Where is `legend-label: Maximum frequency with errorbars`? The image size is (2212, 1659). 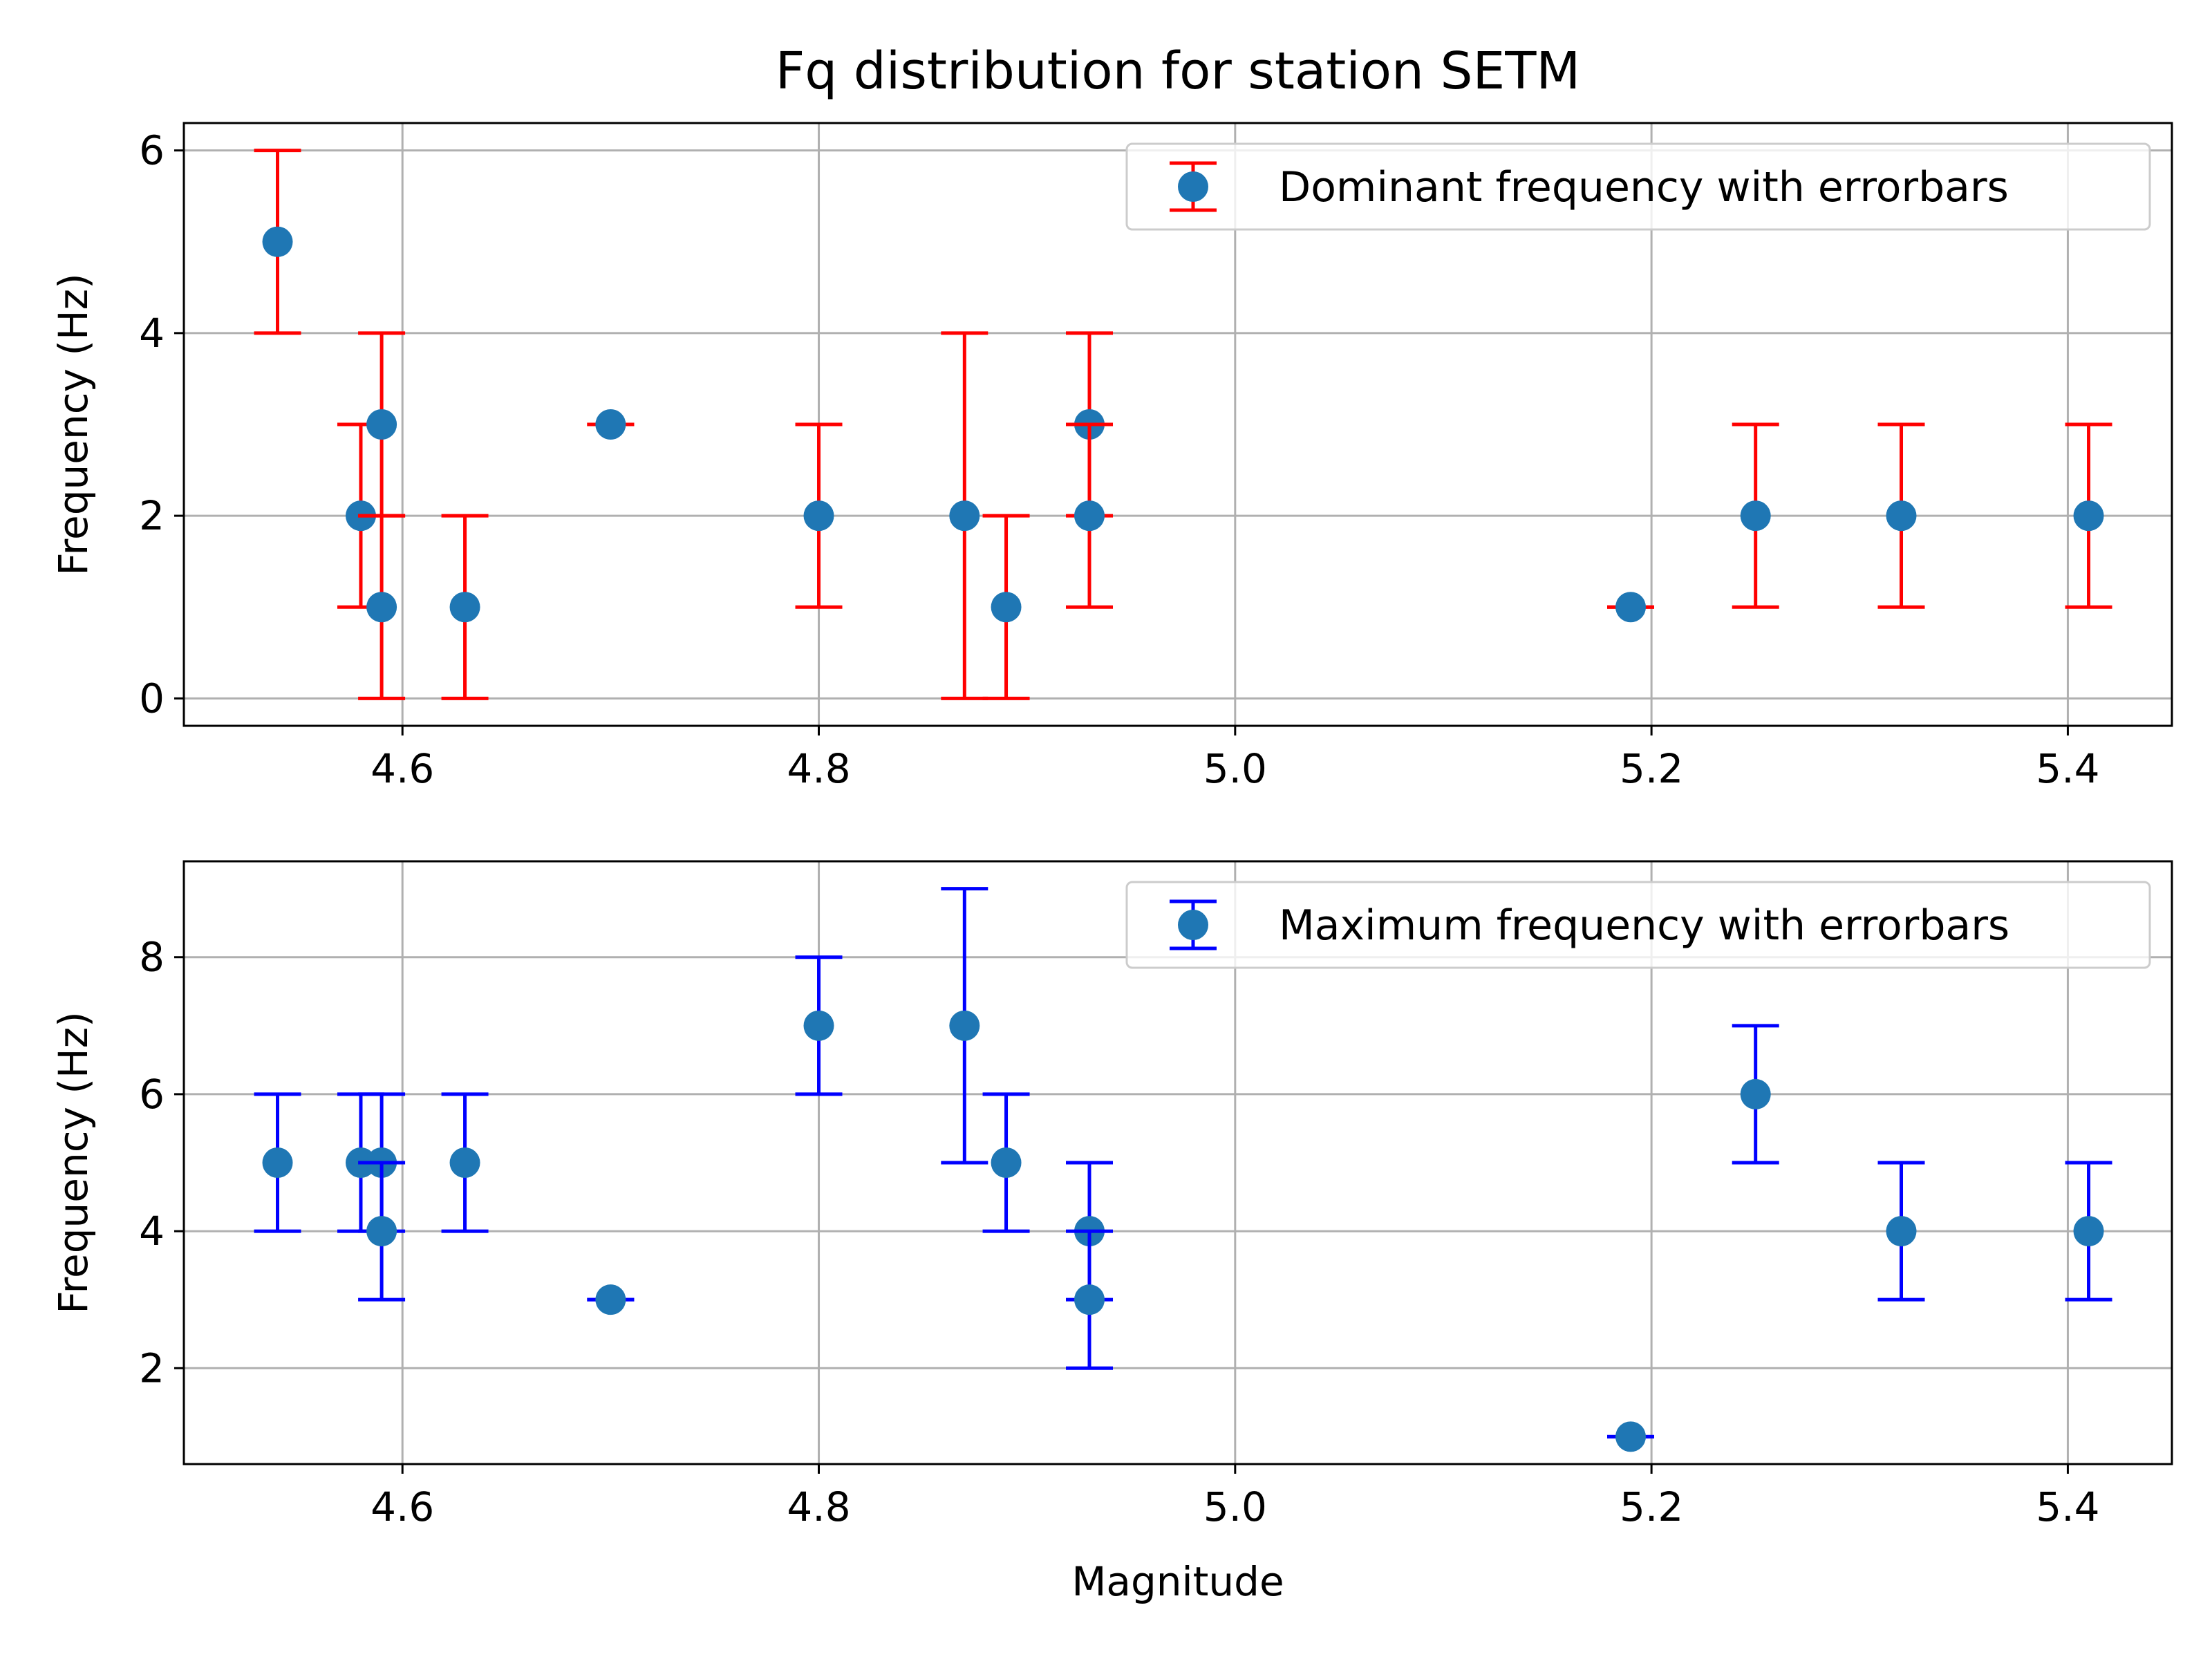
legend-label: Maximum frequency with errorbars is located at coordinates (1644, 925).